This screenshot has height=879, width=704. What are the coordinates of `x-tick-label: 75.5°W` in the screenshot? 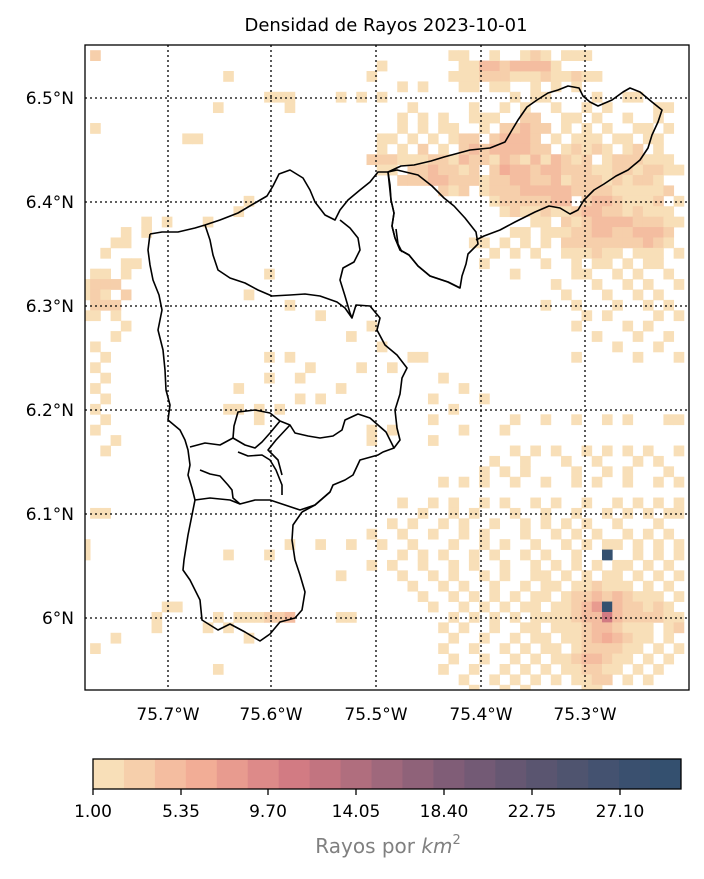 It's located at (375, 715).